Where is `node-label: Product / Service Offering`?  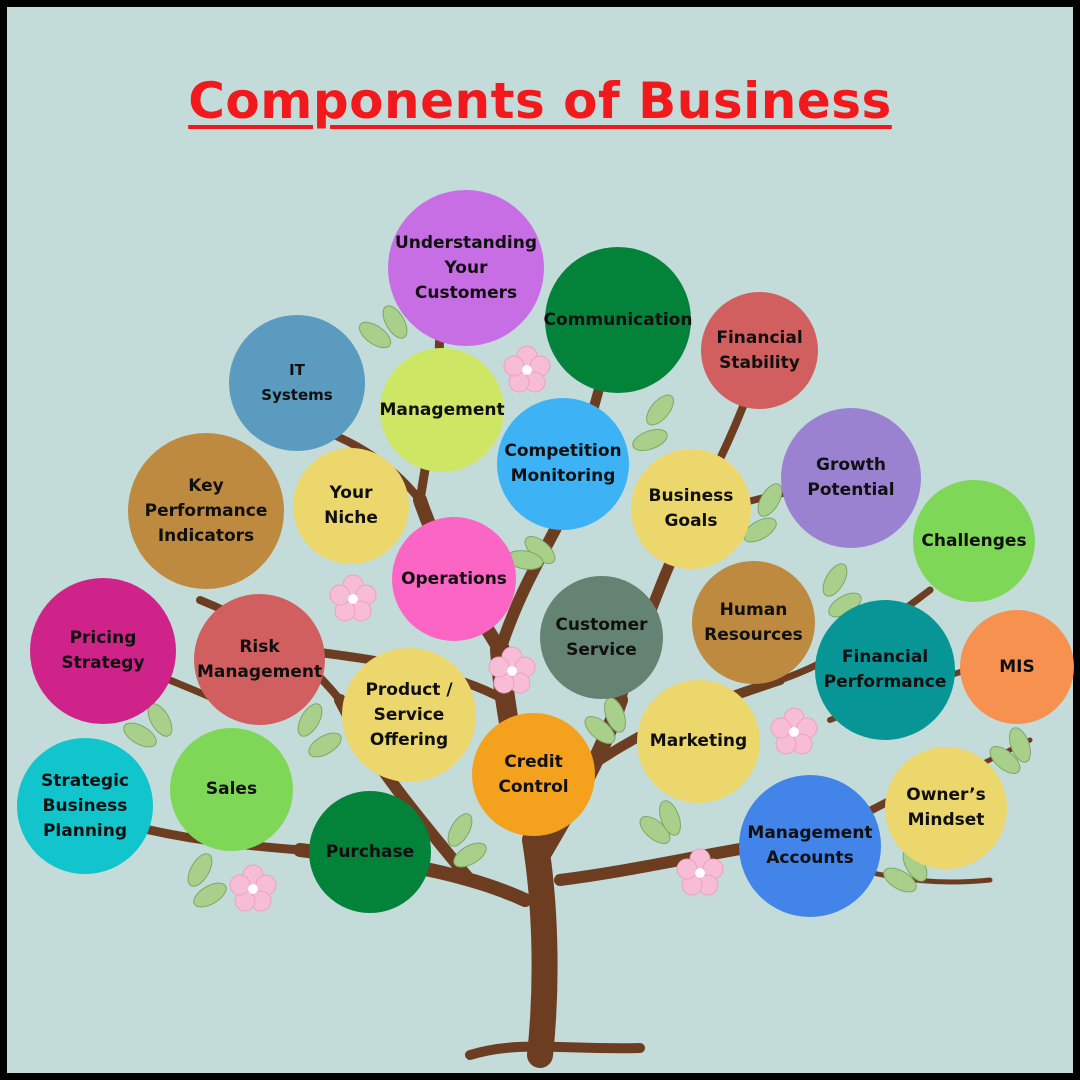 node-label: Product / Service Offering is located at coordinates (409, 714).